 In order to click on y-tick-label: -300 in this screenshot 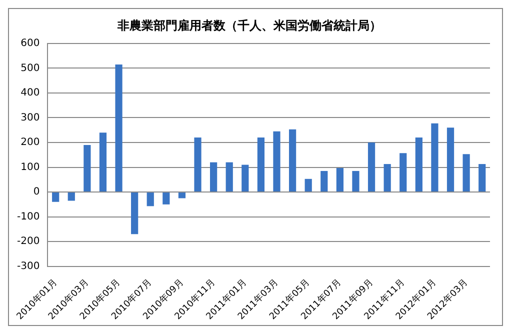, I will do `click(28, 266)`.